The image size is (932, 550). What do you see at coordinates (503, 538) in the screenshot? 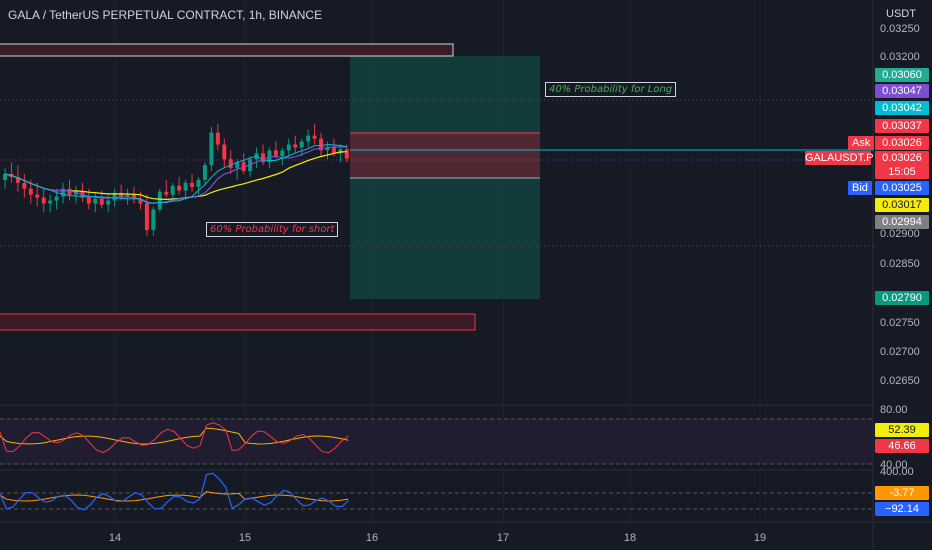
I see `time-tick-label: 17` at bounding box center [503, 538].